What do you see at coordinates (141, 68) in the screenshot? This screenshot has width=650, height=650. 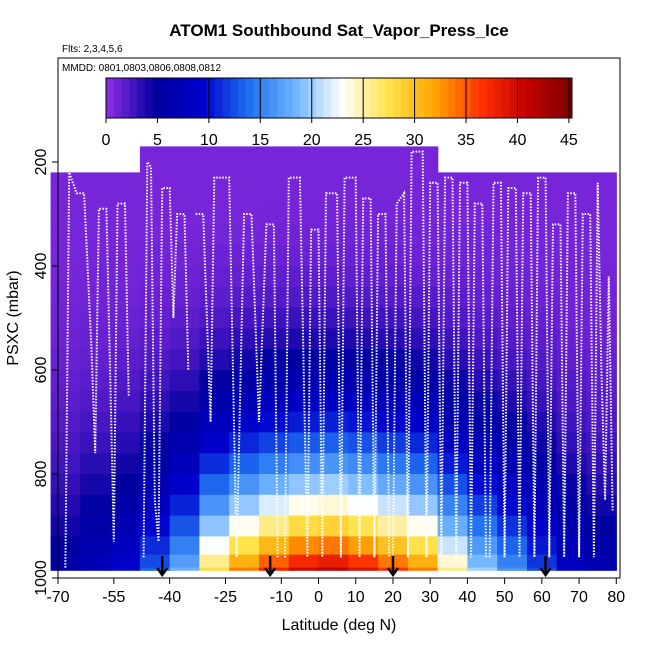 I see `dates-note: MMDD: 0801,0803,0806,0808,0812` at bounding box center [141, 68].